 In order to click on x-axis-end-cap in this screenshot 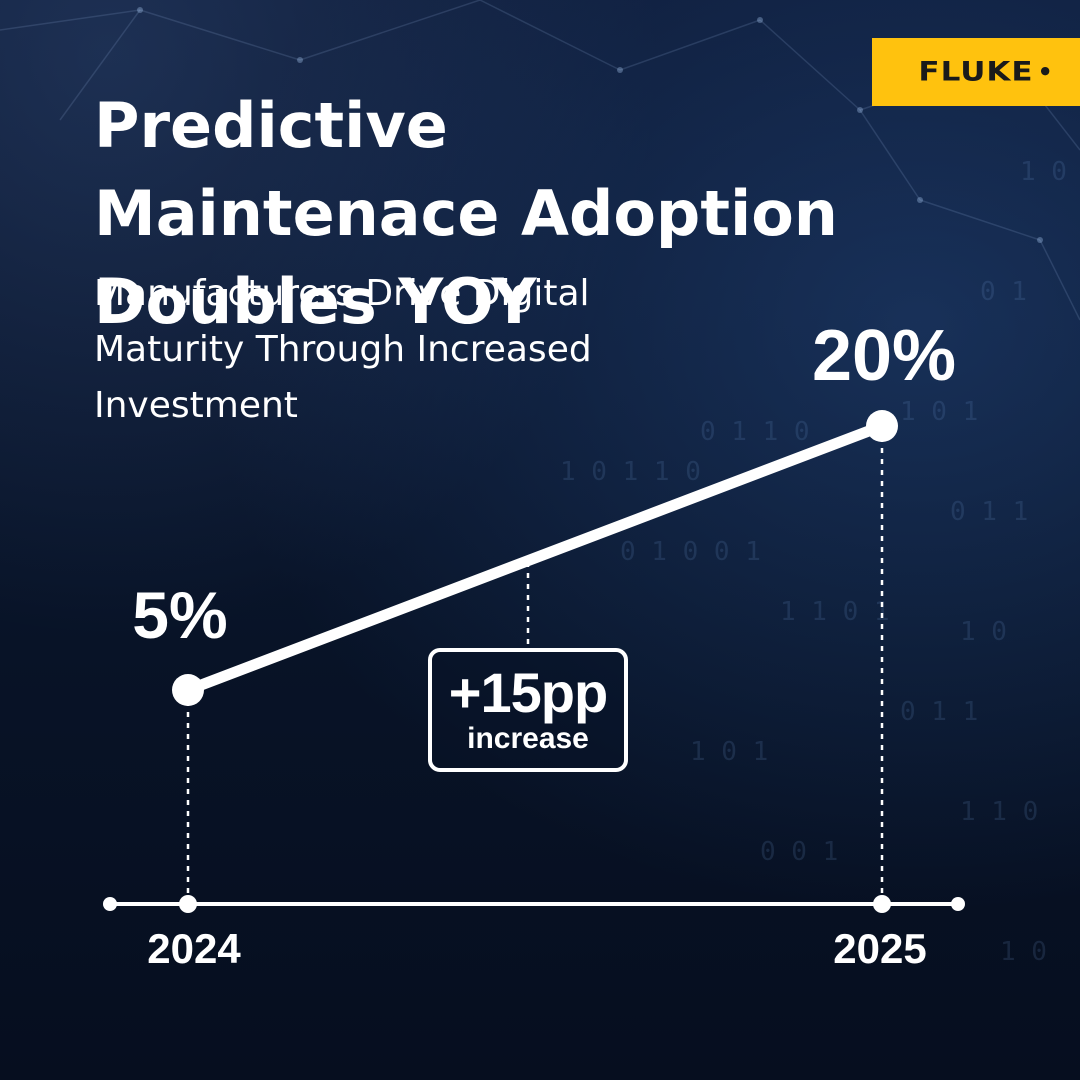, I will do `click(958, 904)`.